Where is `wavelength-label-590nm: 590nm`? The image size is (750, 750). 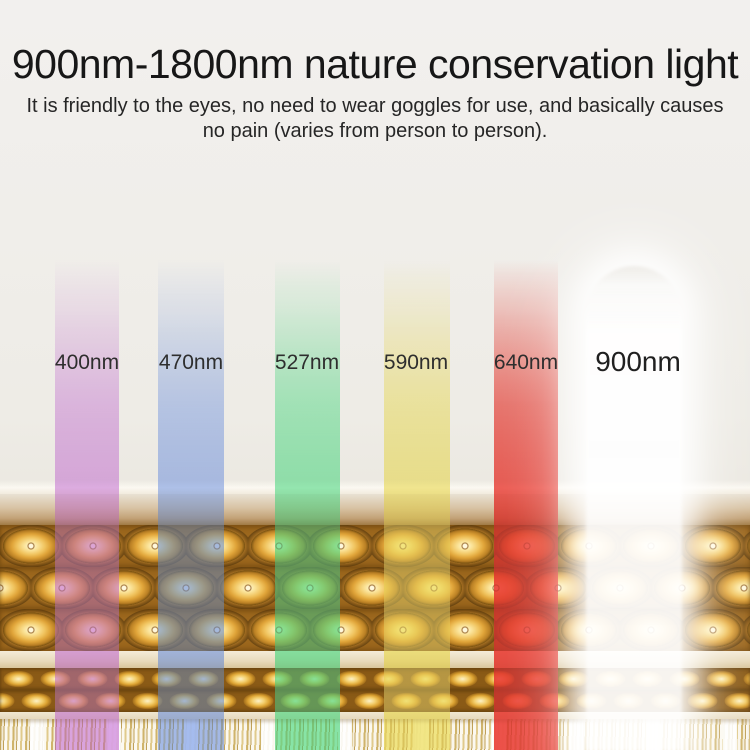
wavelength-label-590nm: 590nm is located at coordinates (416, 362).